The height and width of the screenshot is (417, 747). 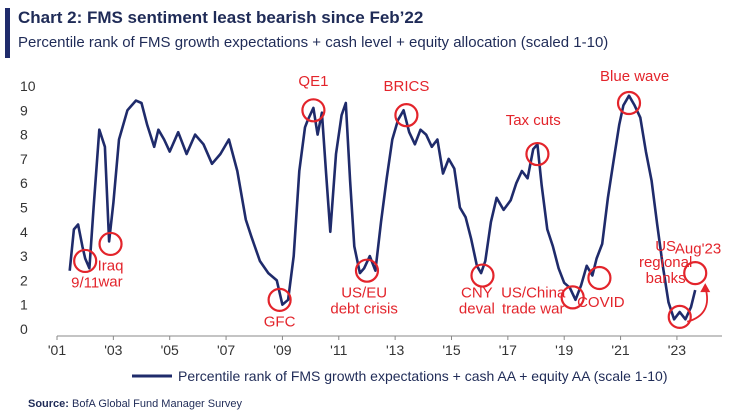 I want to click on x-tick-label: '19, so click(x=564, y=350).